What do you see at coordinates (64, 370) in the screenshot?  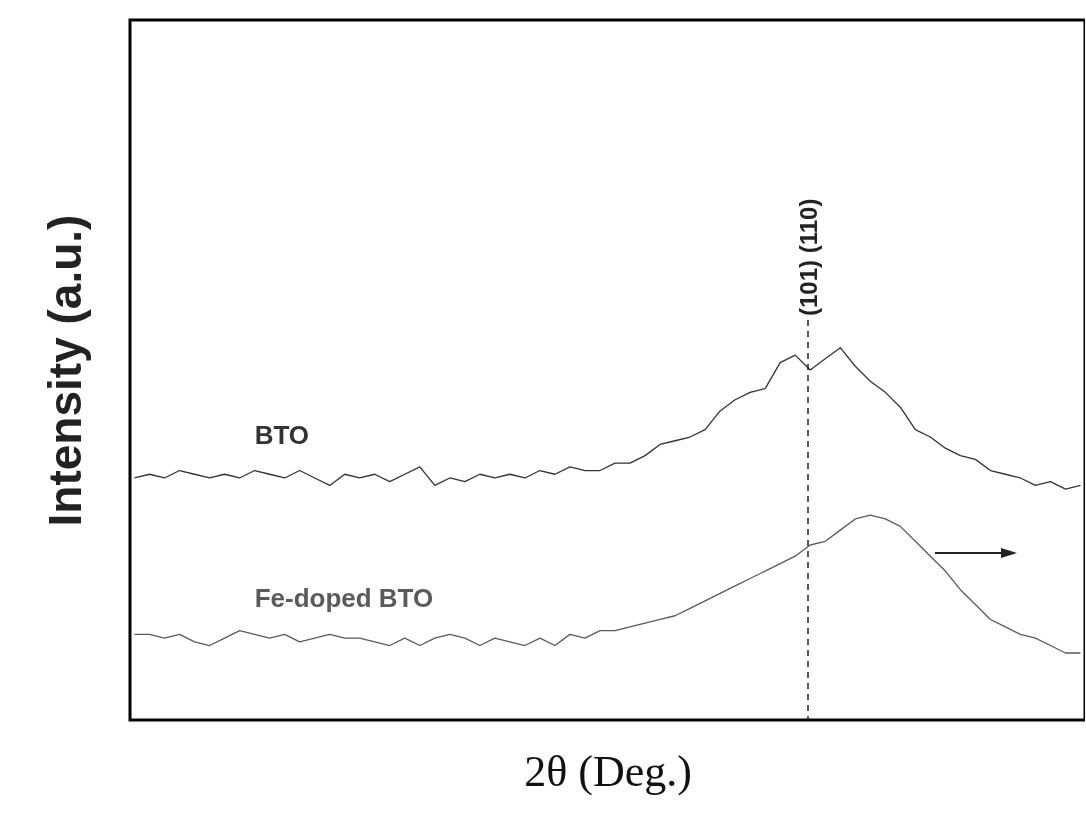 I see `y-axis-title: Intensity (a.u.)` at bounding box center [64, 370].